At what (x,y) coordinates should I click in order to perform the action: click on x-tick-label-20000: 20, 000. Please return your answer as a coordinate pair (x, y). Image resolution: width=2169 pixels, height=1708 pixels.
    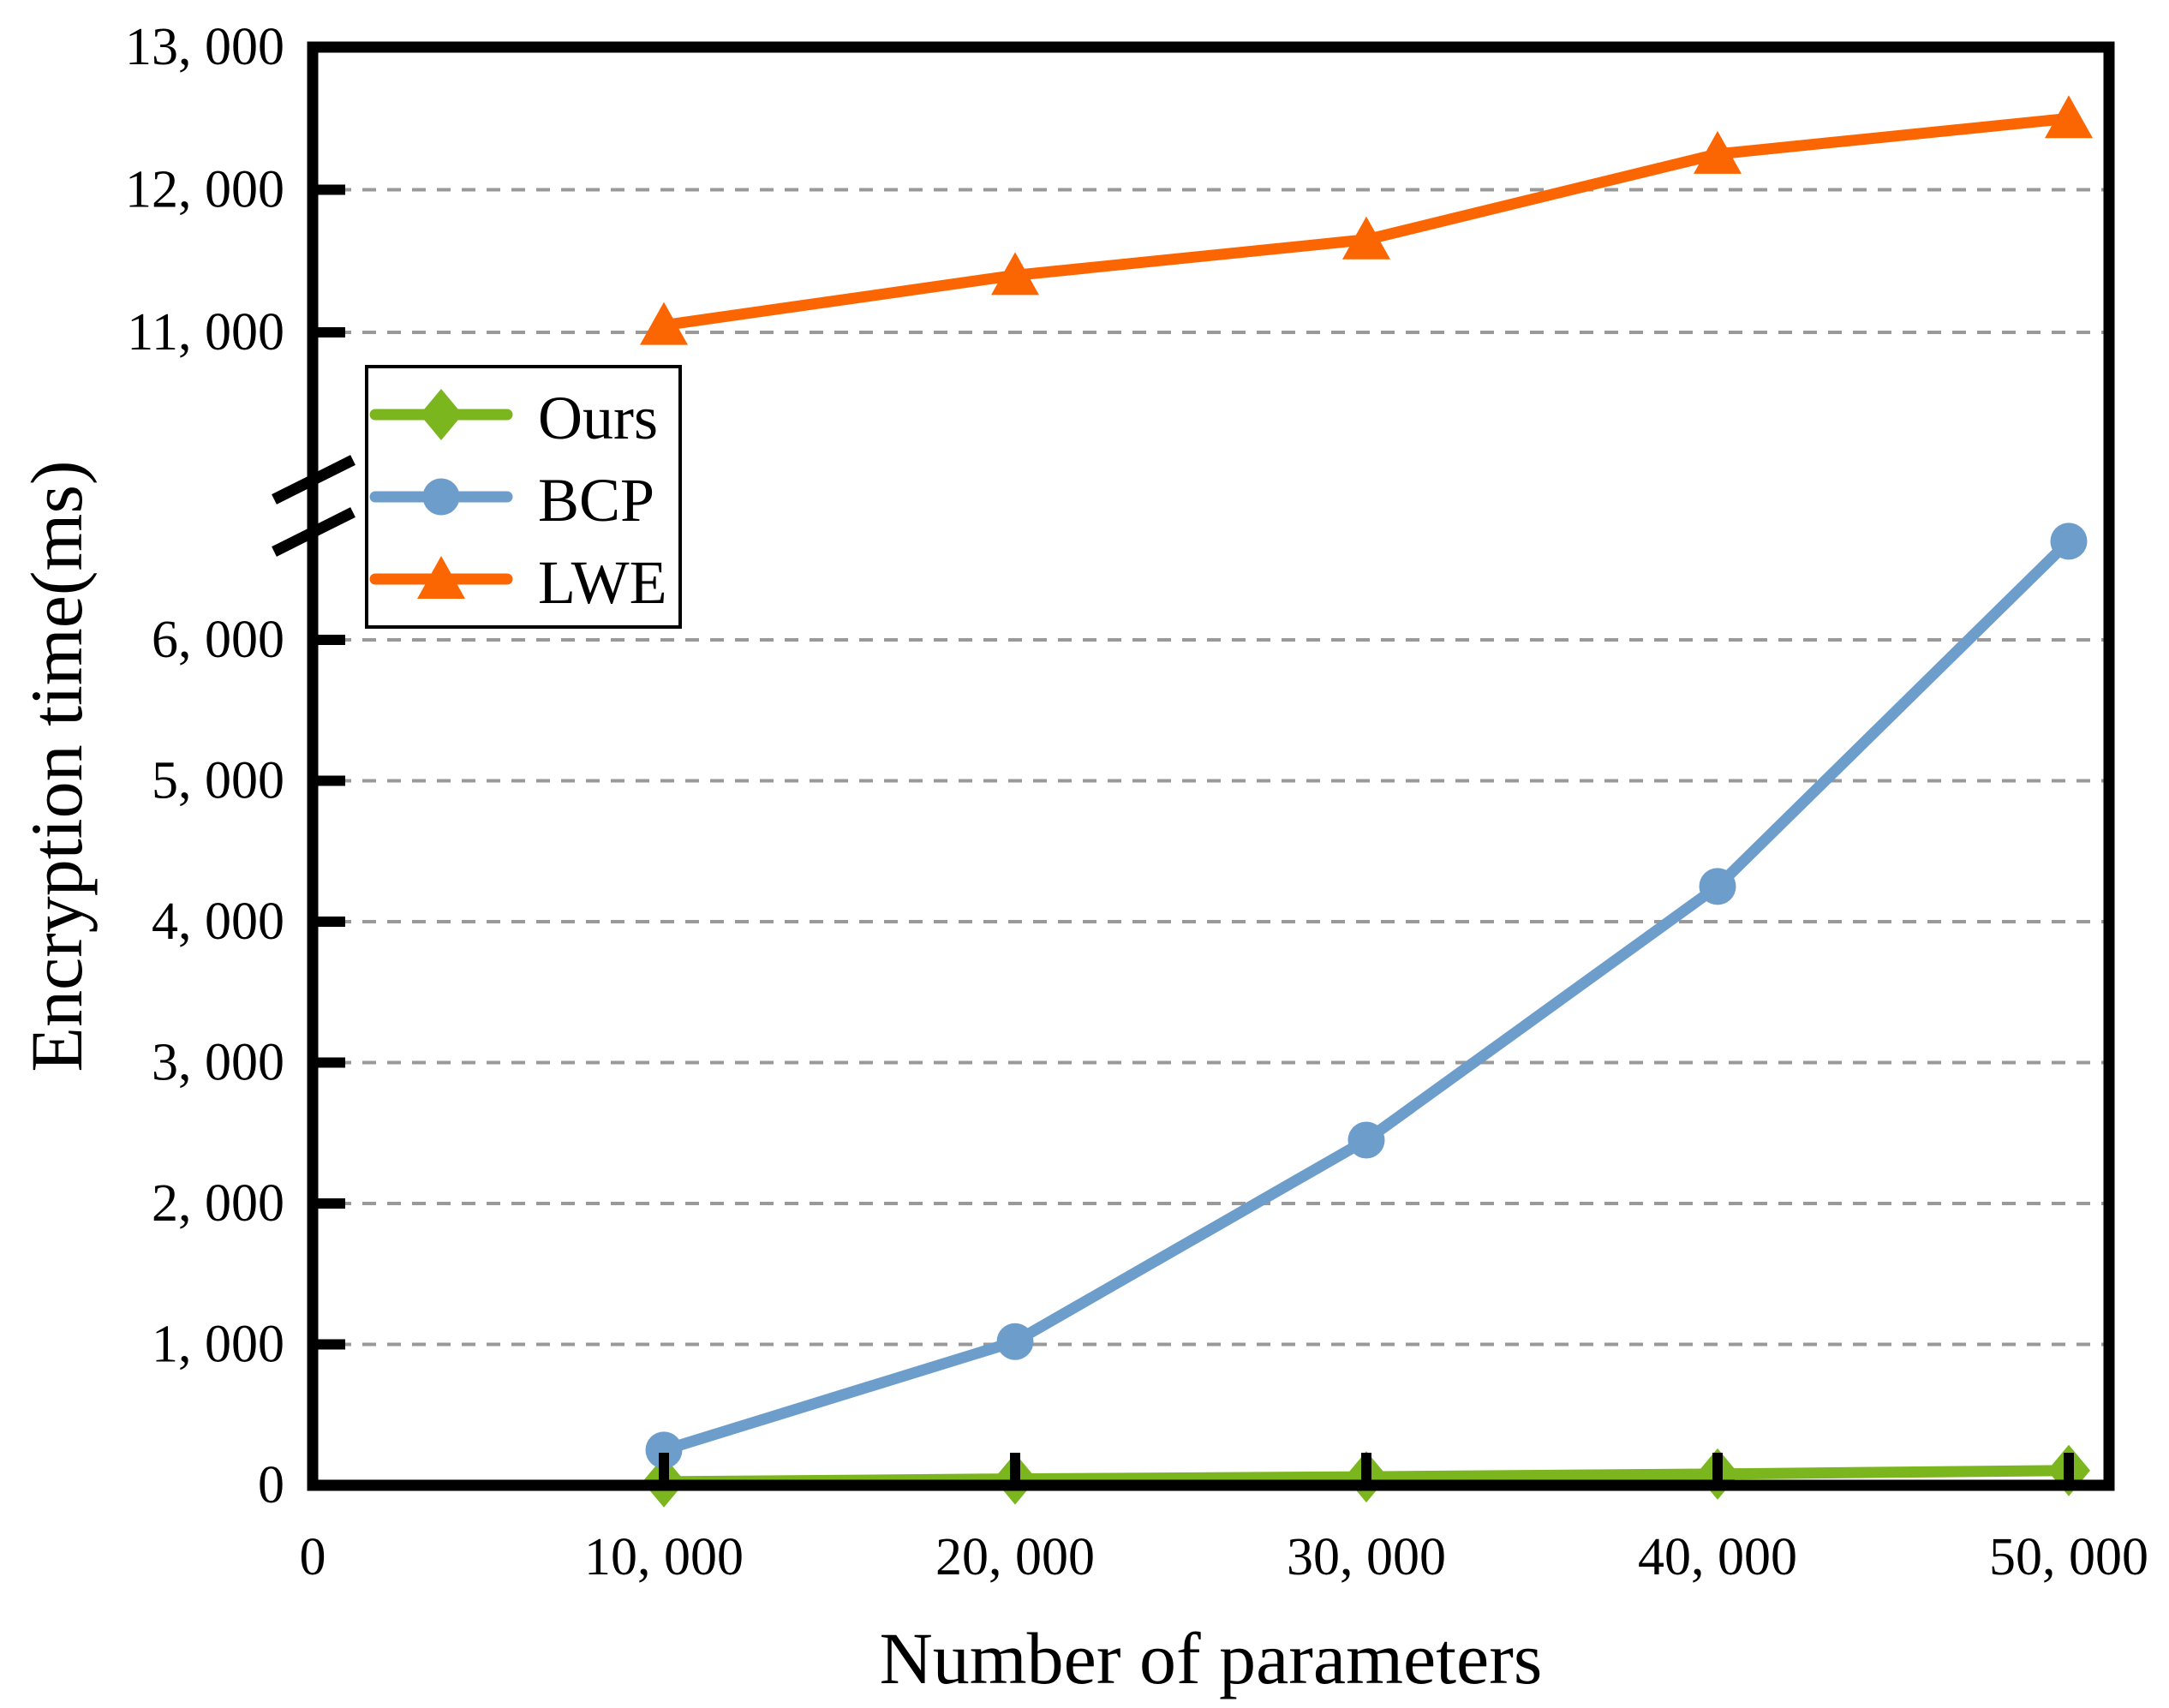
    Looking at the image, I should click on (1015, 1557).